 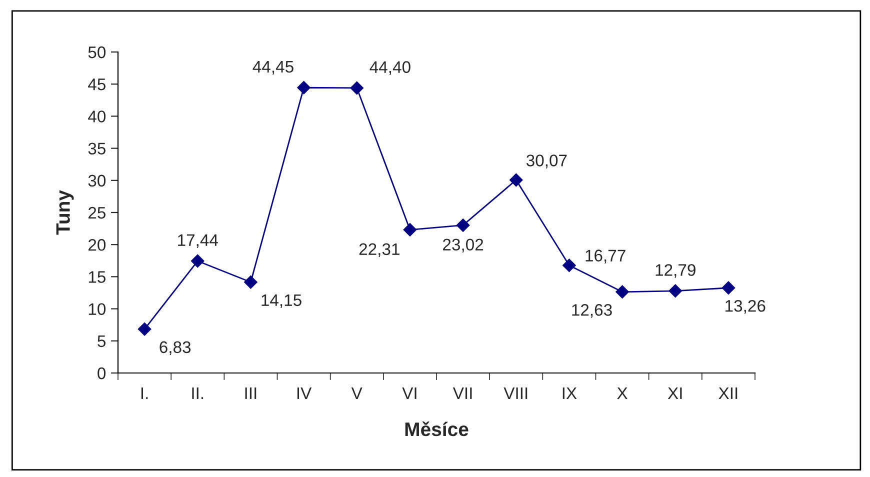 I want to click on y-tick-label: 10, so click(x=97, y=309).